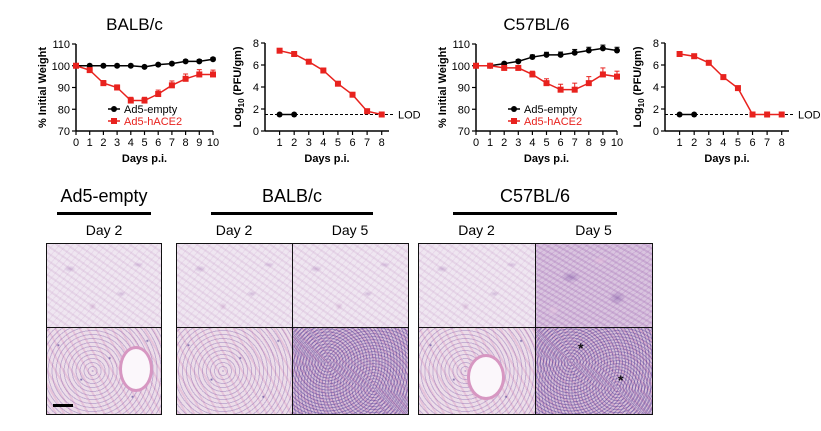 The width and height of the screenshot is (821, 431). Describe the element at coordinates (464, 89) in the screenshot. I see `y-tick-label: 90` at that location.